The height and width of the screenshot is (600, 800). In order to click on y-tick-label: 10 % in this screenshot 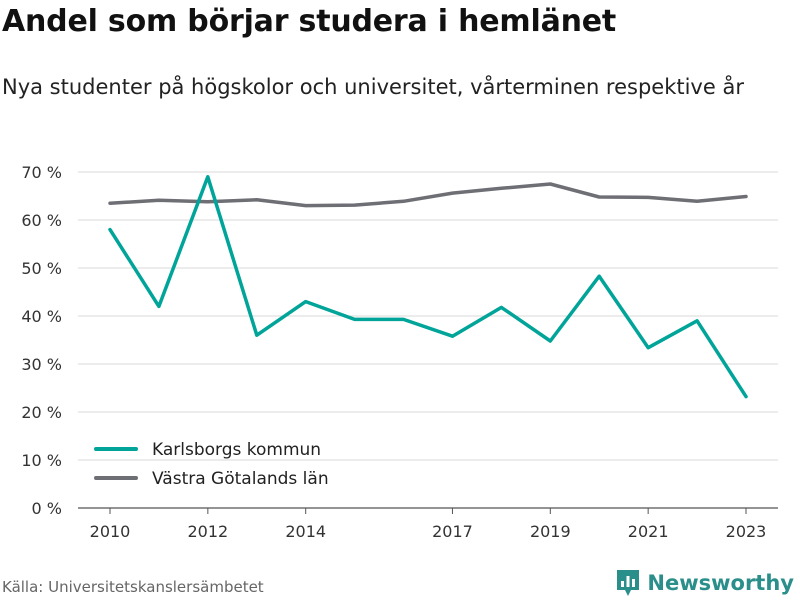, I will do `click(41, 460)`.